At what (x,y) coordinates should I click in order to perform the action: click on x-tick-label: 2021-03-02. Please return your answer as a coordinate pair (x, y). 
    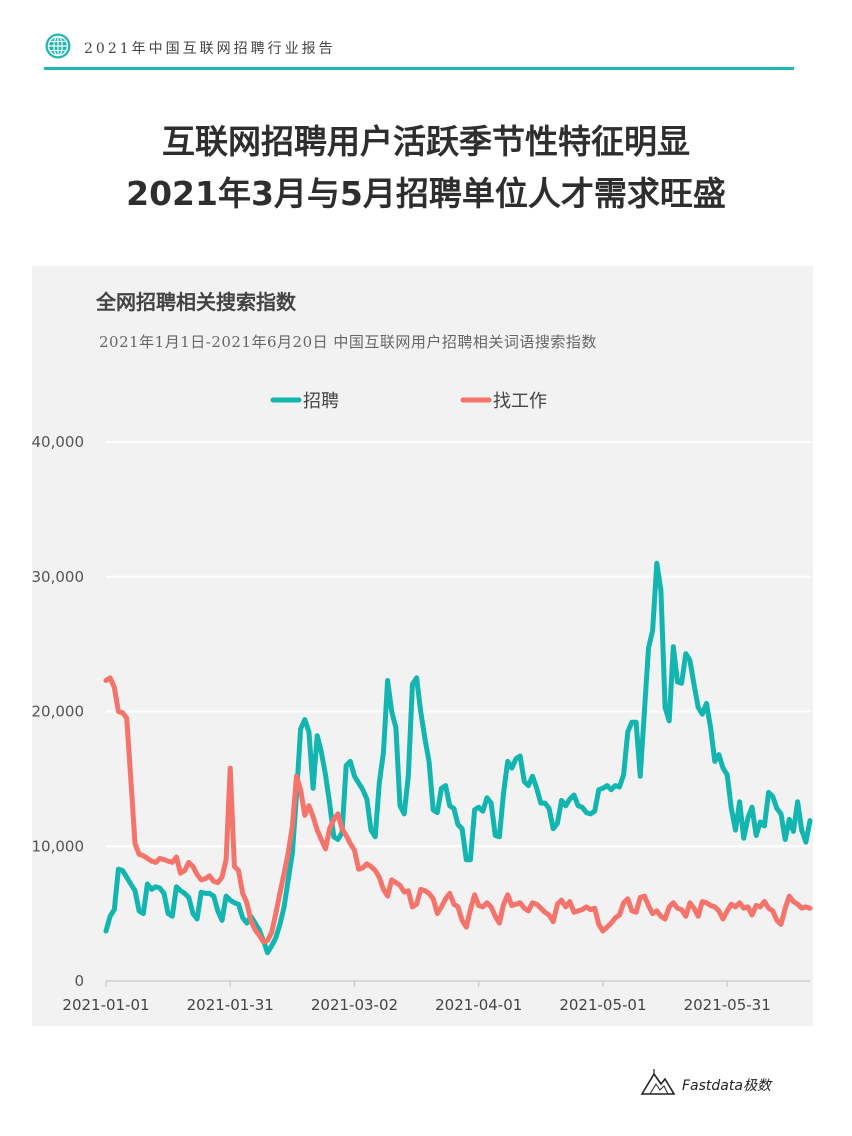
    Looking at the image, I should click on (354, 1005).